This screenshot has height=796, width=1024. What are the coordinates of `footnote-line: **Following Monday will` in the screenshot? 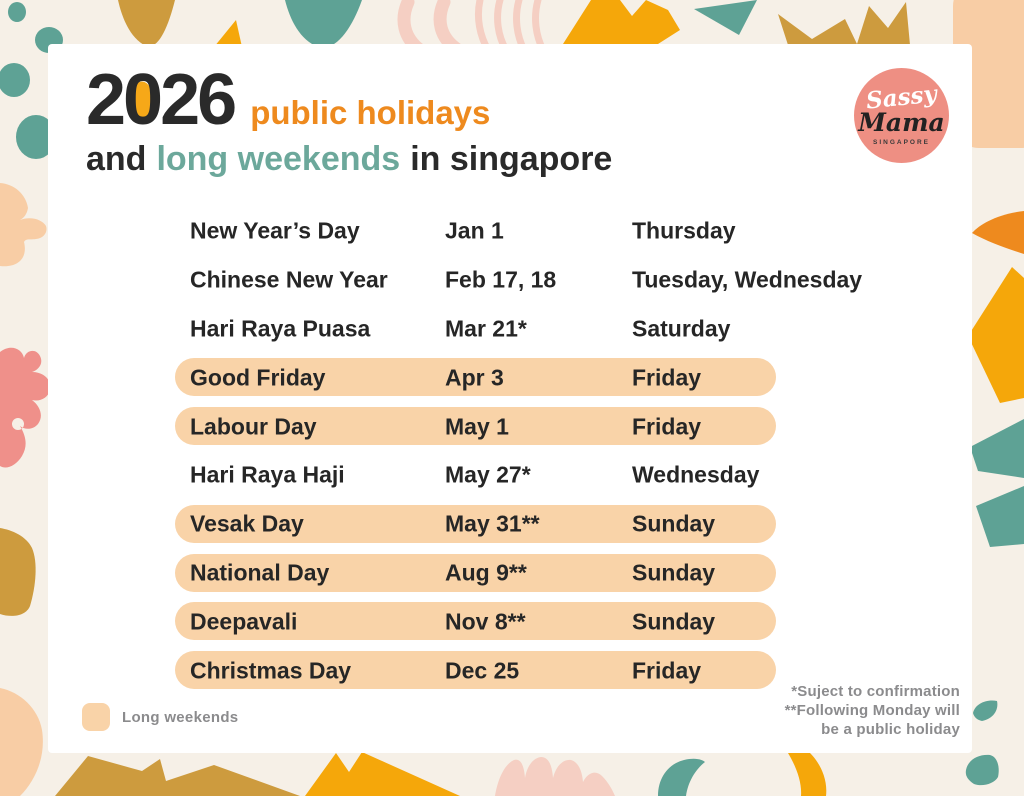 It's located at (872, 710).